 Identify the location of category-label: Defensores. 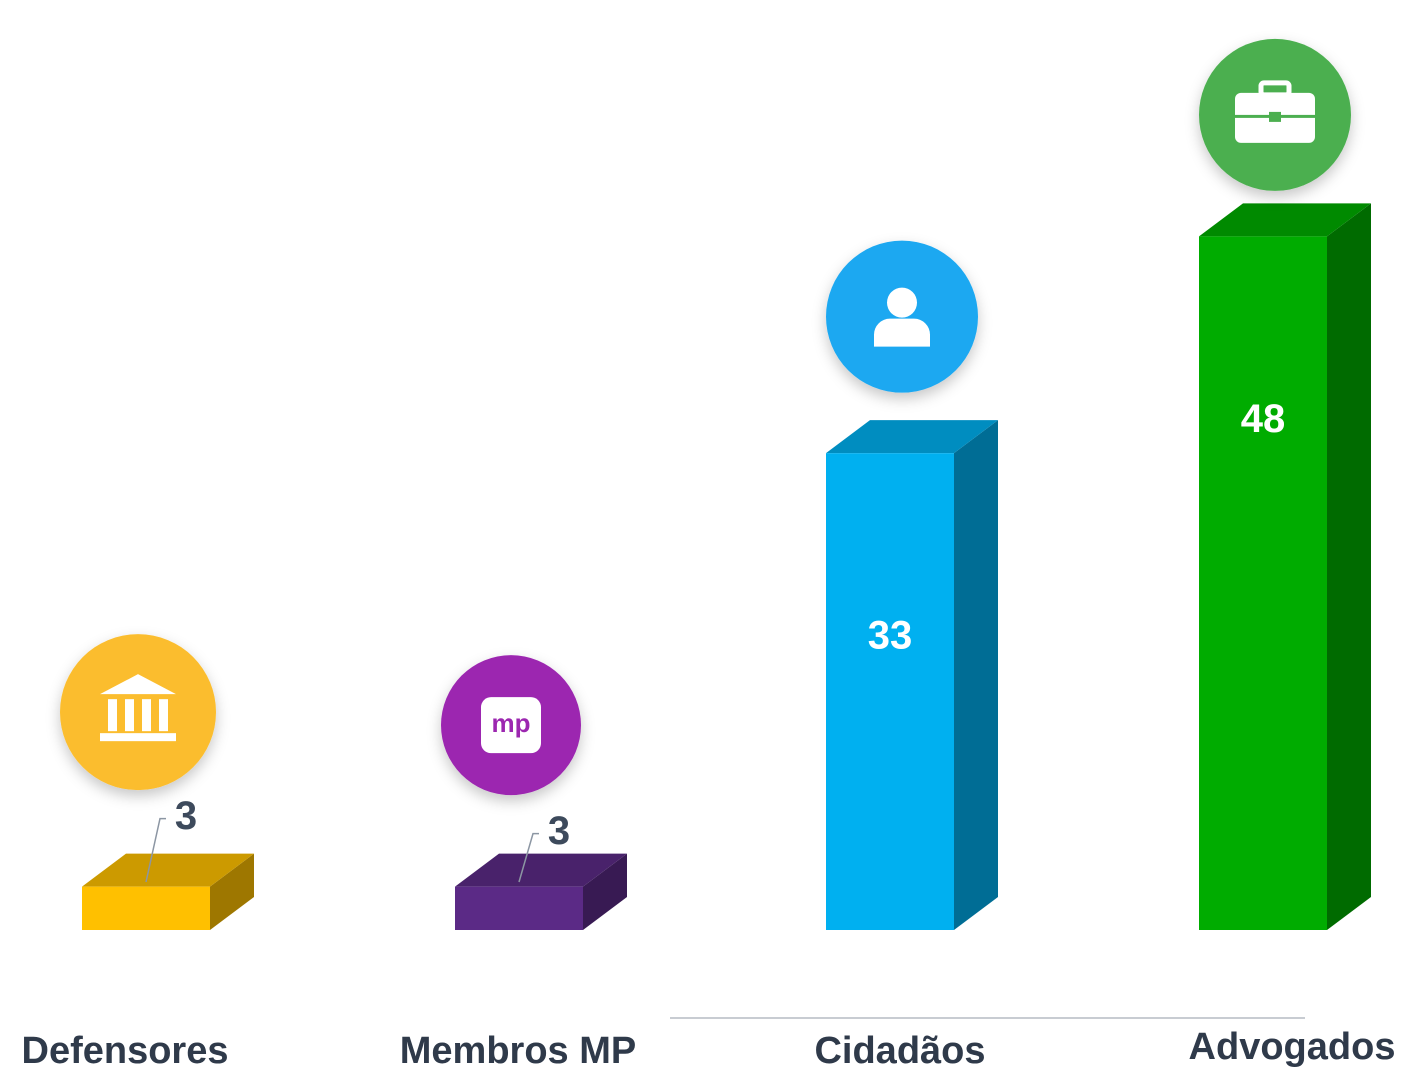
(125, 1051).